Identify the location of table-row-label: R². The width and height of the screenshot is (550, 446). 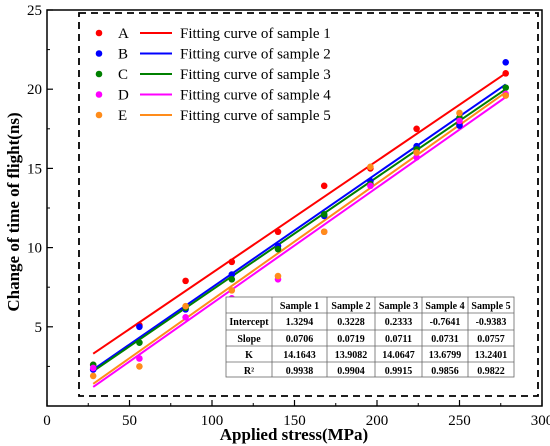
(249, 371).